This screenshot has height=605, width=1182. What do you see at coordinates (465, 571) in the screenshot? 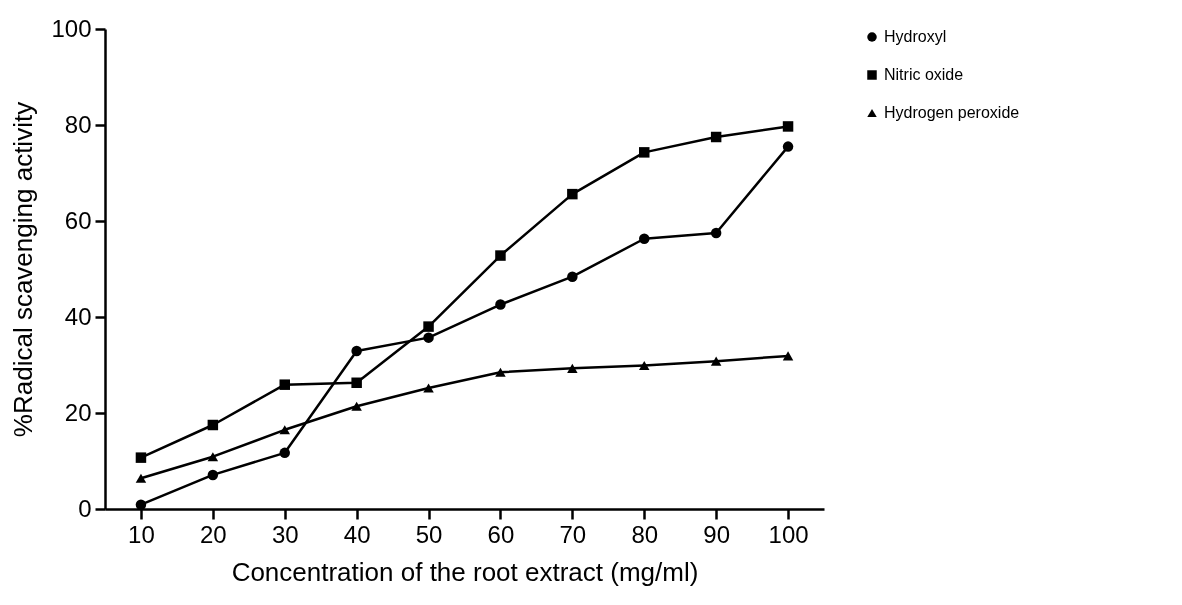
I see `x-axis-title: Concentration of the root extract (mg/ml)` at bounding box center [465, 571].